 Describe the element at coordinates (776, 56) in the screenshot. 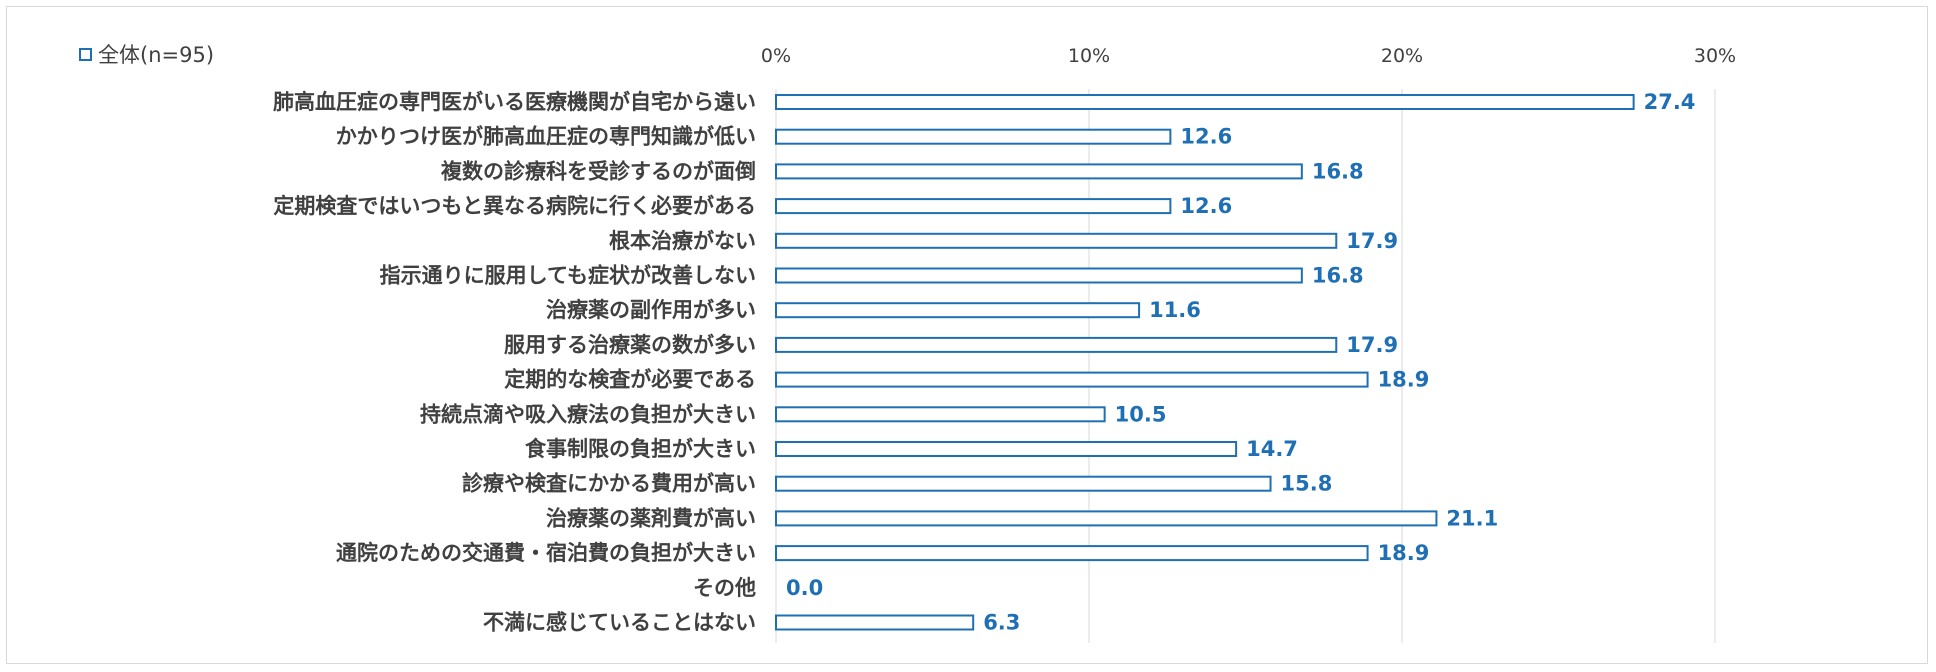

I see `x-tick-label-0: 0%` at that location.